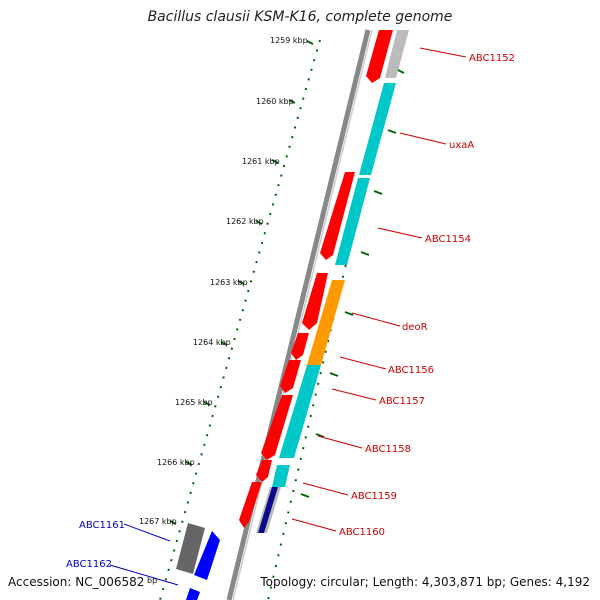 This screenshot has width=600, height=600. Describe the element at coordinates (176, 462) in the screenshot. I see `tick-label: 1266 kbp` at that location.